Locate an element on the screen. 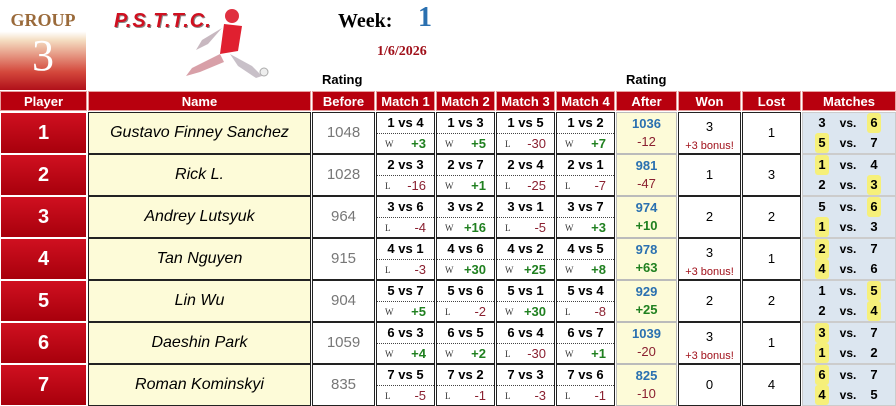 This screenshot has width=896, height=406. match-pair: 6 vs. 7 is located at coordinates (849, 375).